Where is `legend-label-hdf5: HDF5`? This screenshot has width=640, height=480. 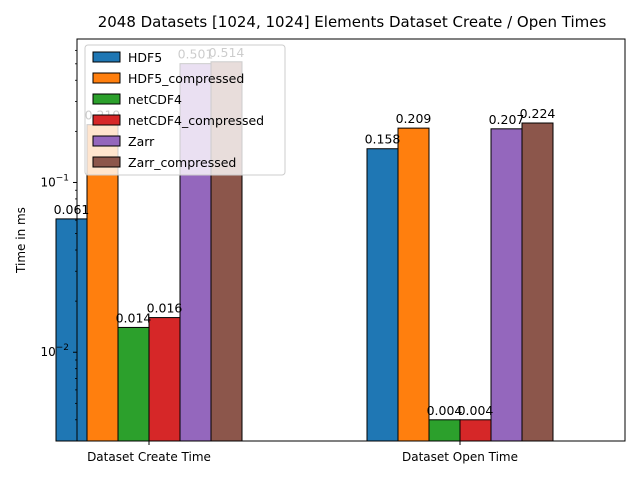
legend-label-hdf5: HDF5 is located at coordinates (145, 57).